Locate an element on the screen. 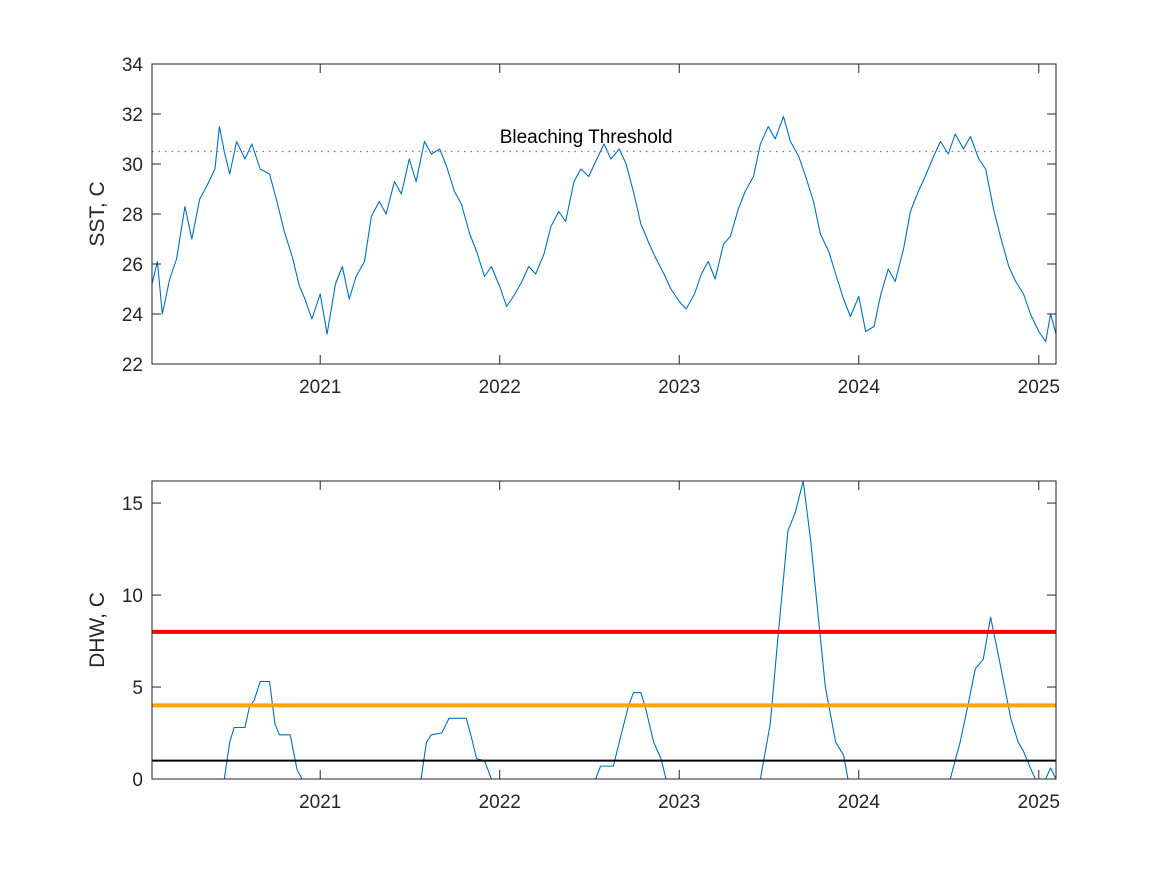 This screenshot has width=1167, height=875. y-tick-label: 15 is located at coordinates (132, 504).